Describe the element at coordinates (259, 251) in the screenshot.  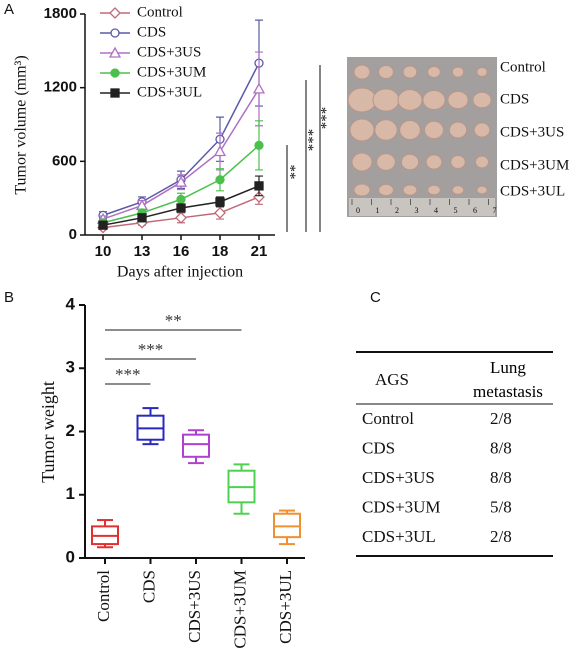
I see `x-tick-label: 21` at that location.